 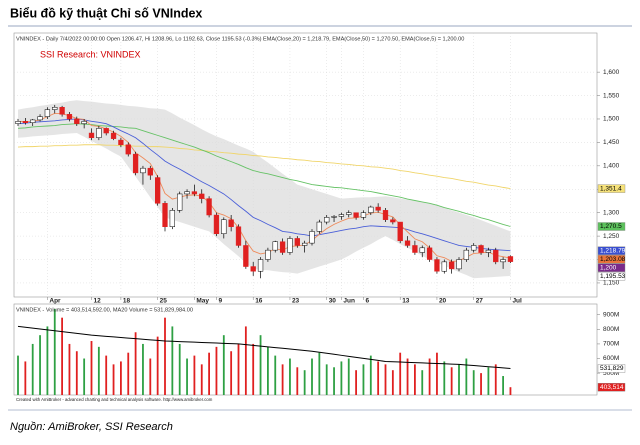 I want to click on x-tick-label: 25, so click(x=164, y=301).